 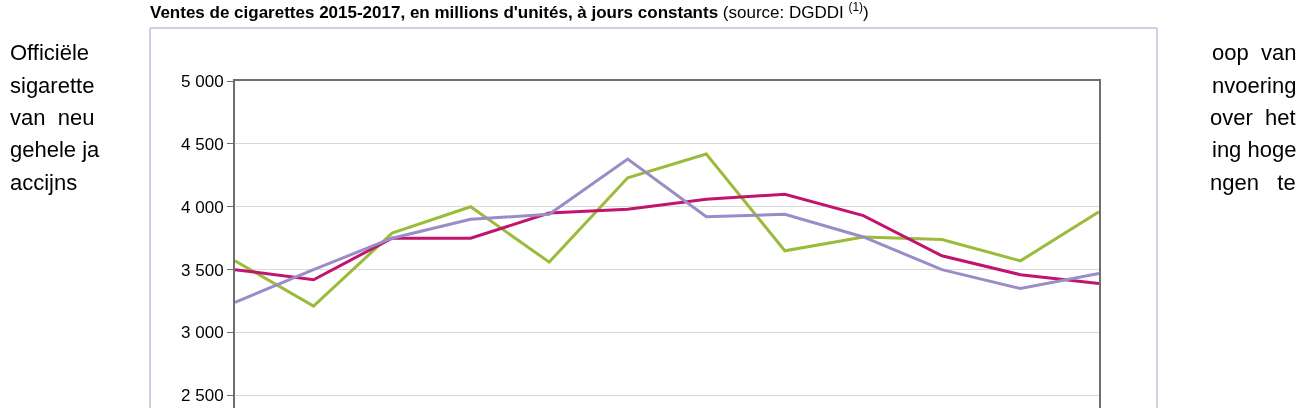 I want to click on text: gehele ja, so click(x=55, y=149).